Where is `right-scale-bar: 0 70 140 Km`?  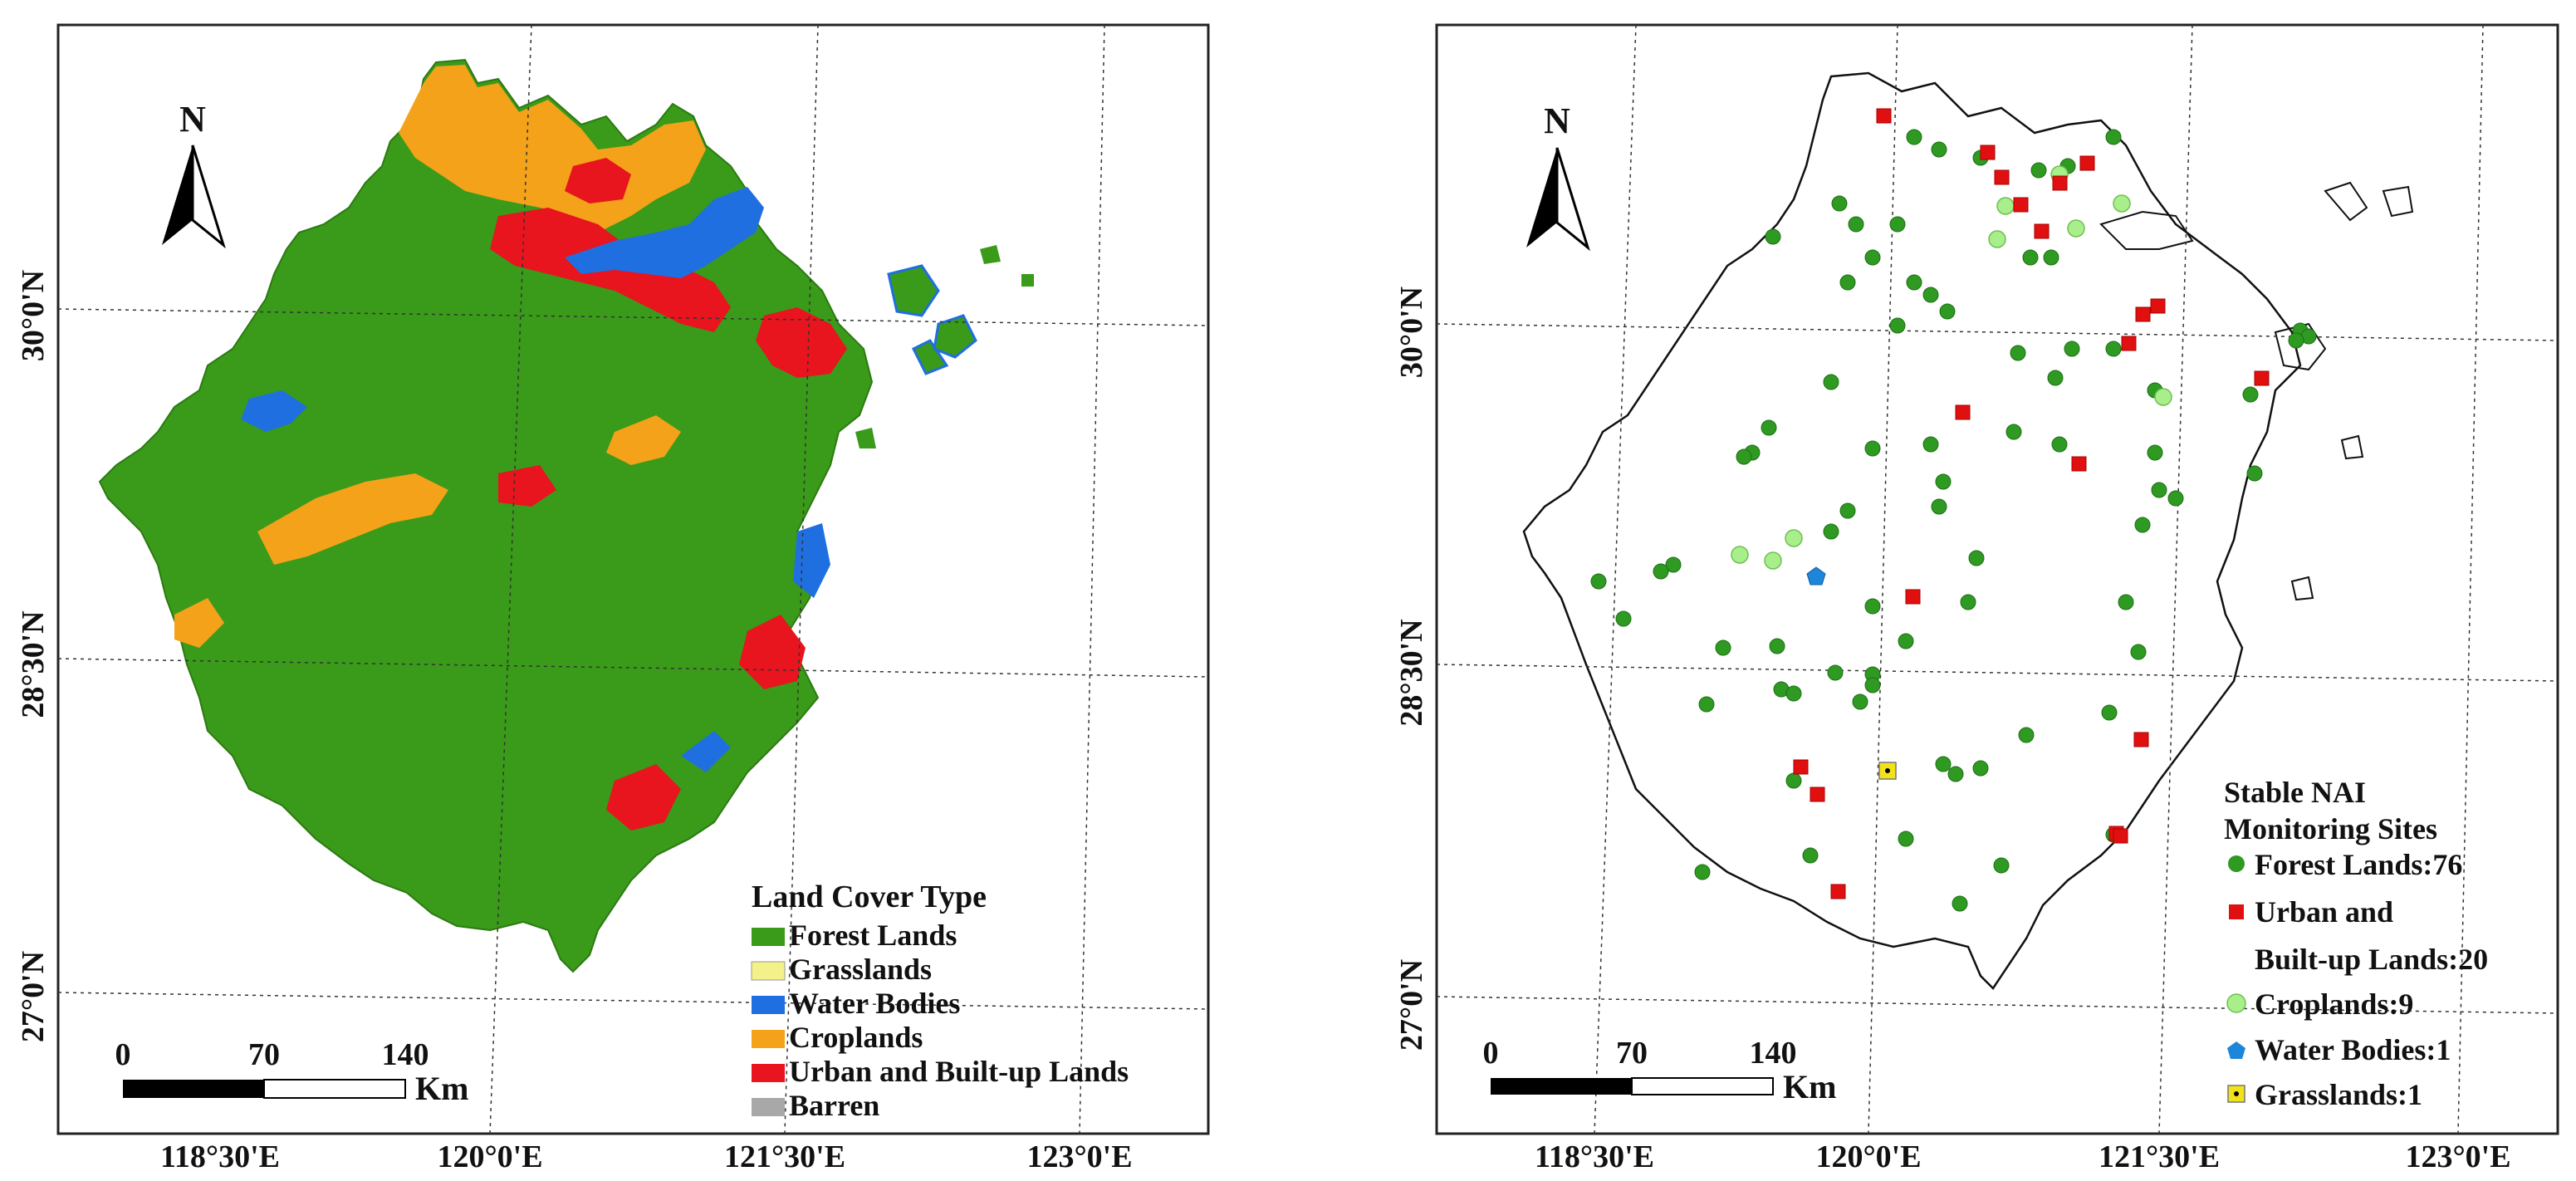 right-scale-bar: 0 70 140 Km is located at coordinates (1660, 1071).